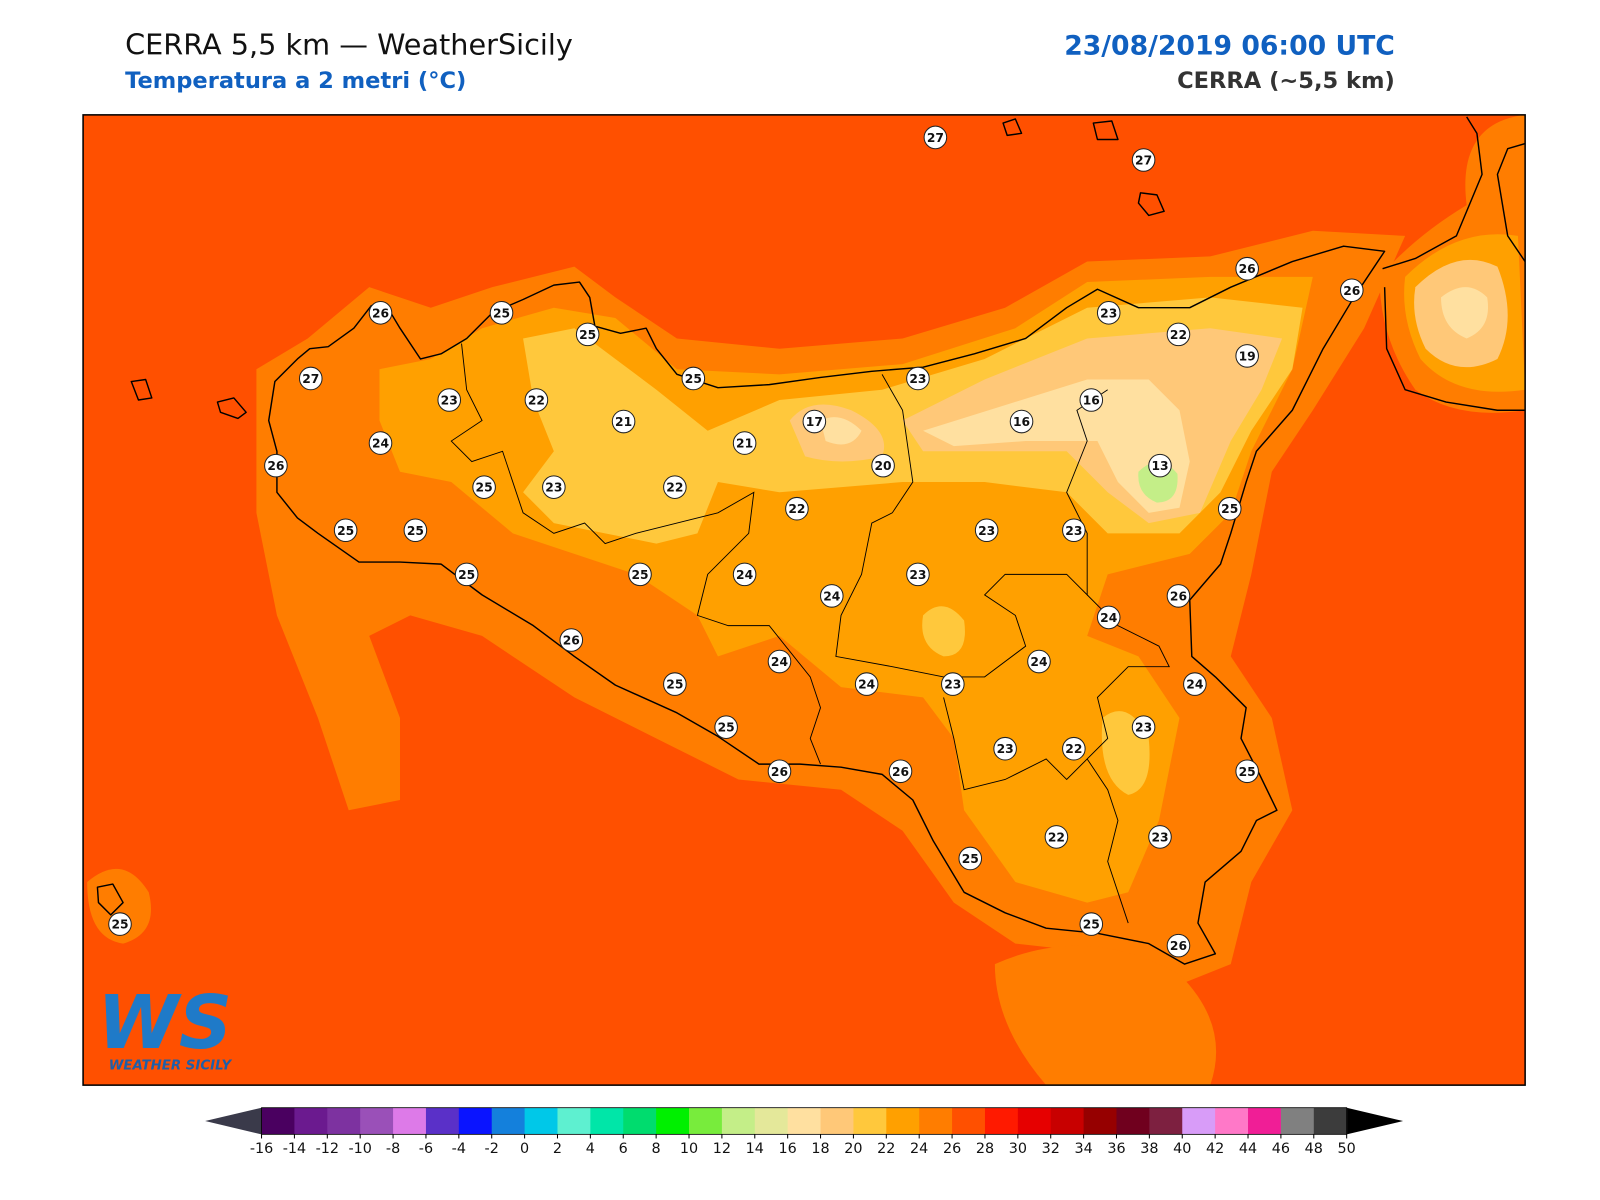  What do you see at coordinates (1454, 263) in the screenshot?
I see `calabria-coast` at bounding box center [1454, 263].